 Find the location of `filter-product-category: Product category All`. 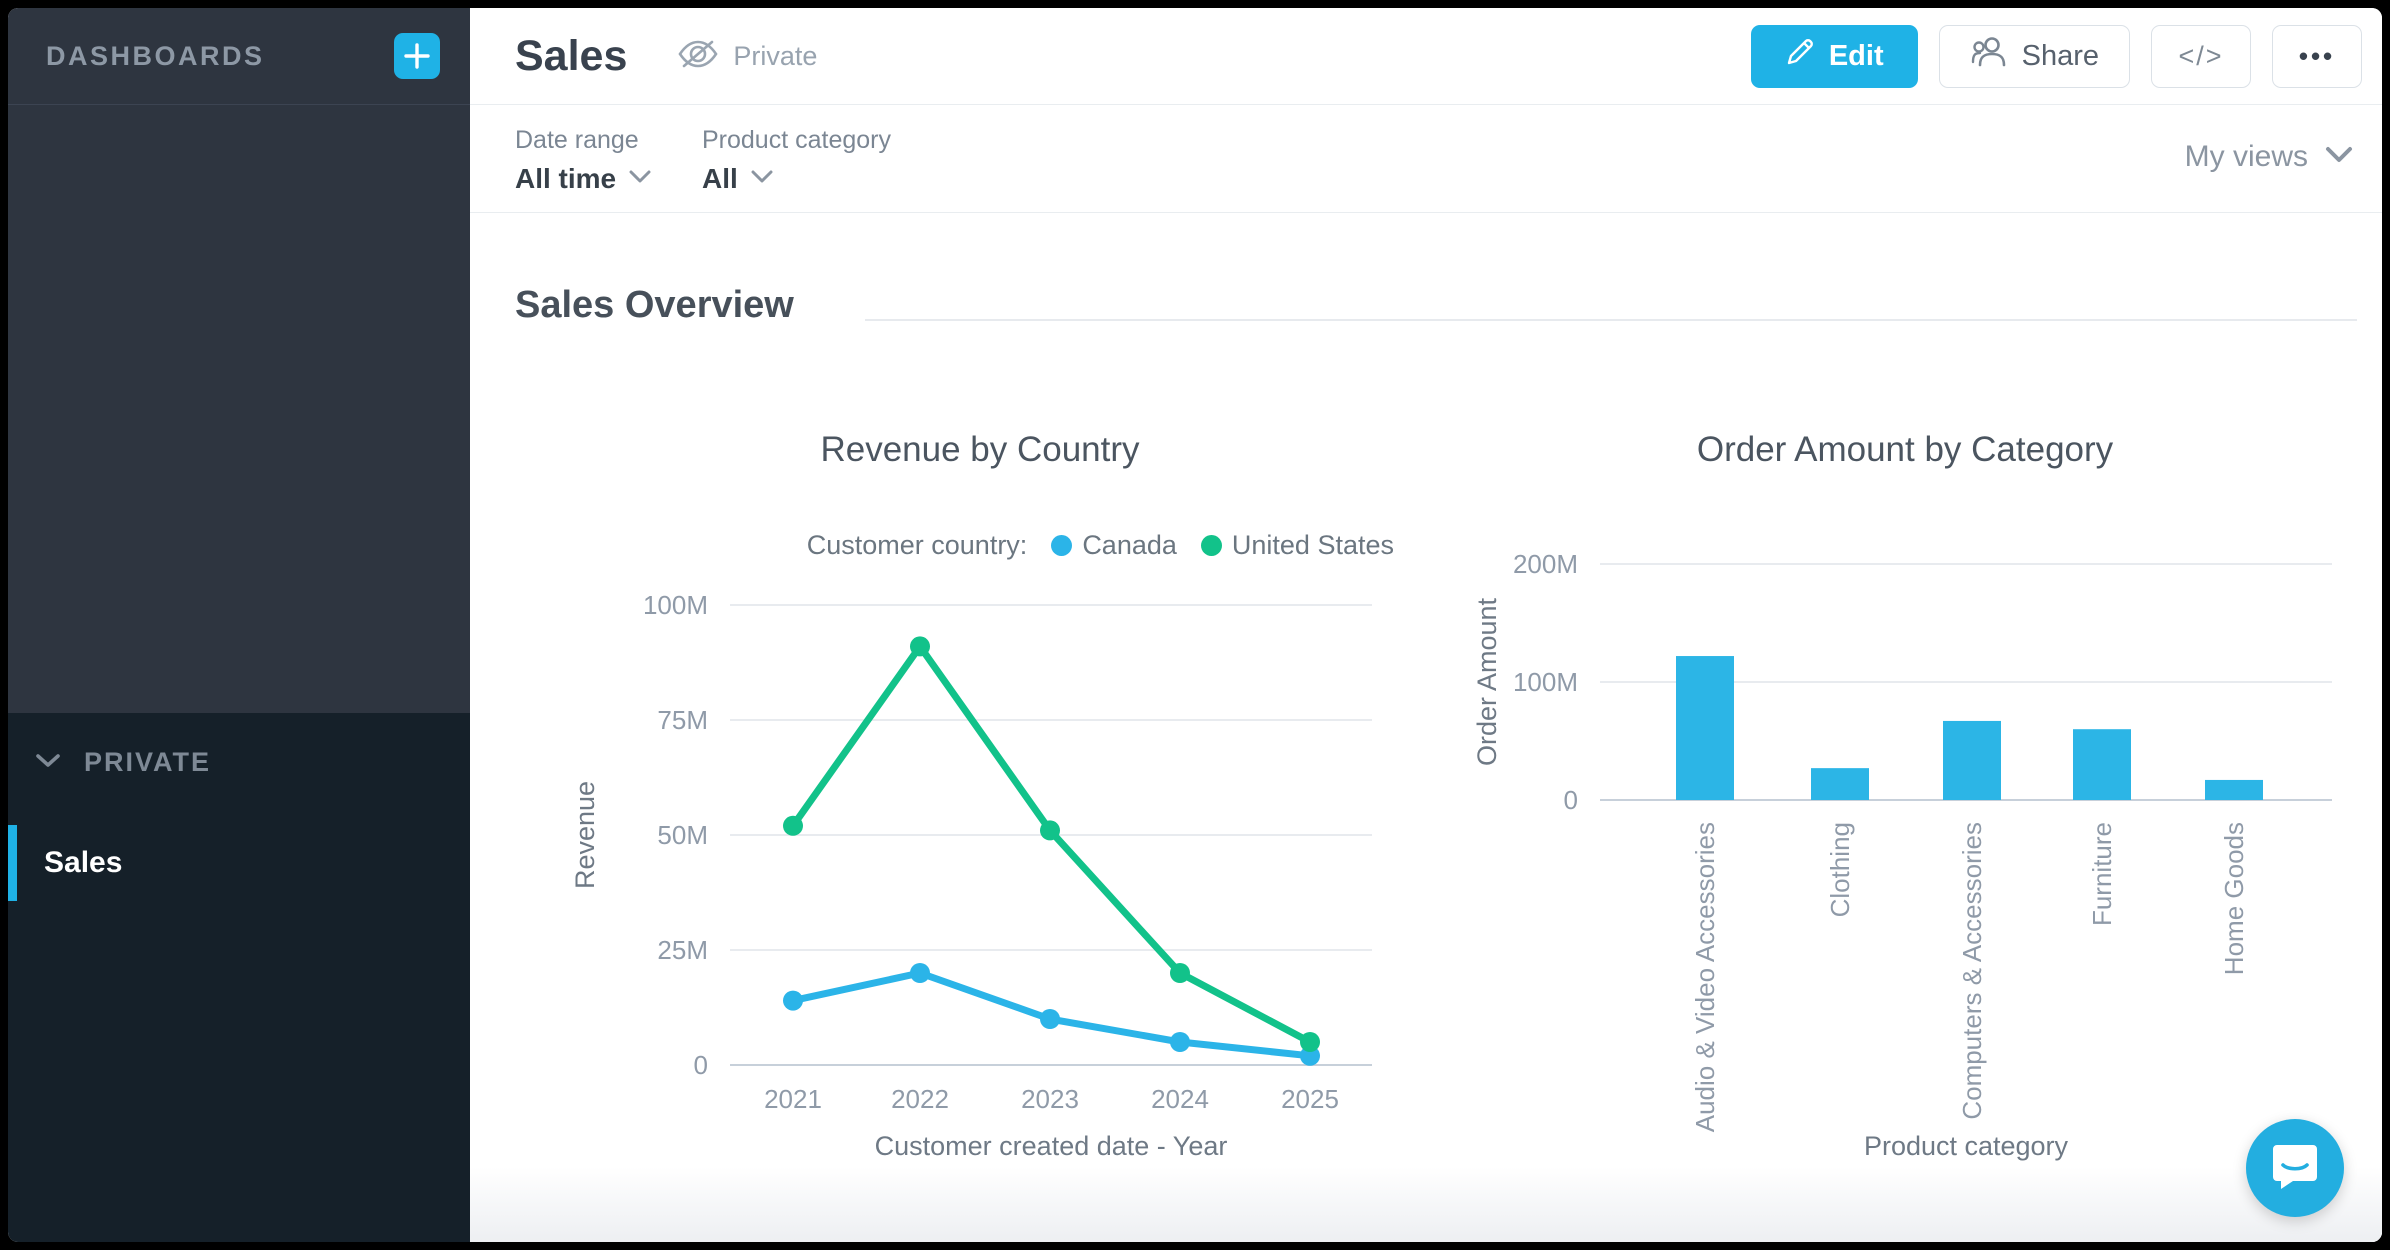

filter-product-category: Product category All is located at coordinates (796, 160).